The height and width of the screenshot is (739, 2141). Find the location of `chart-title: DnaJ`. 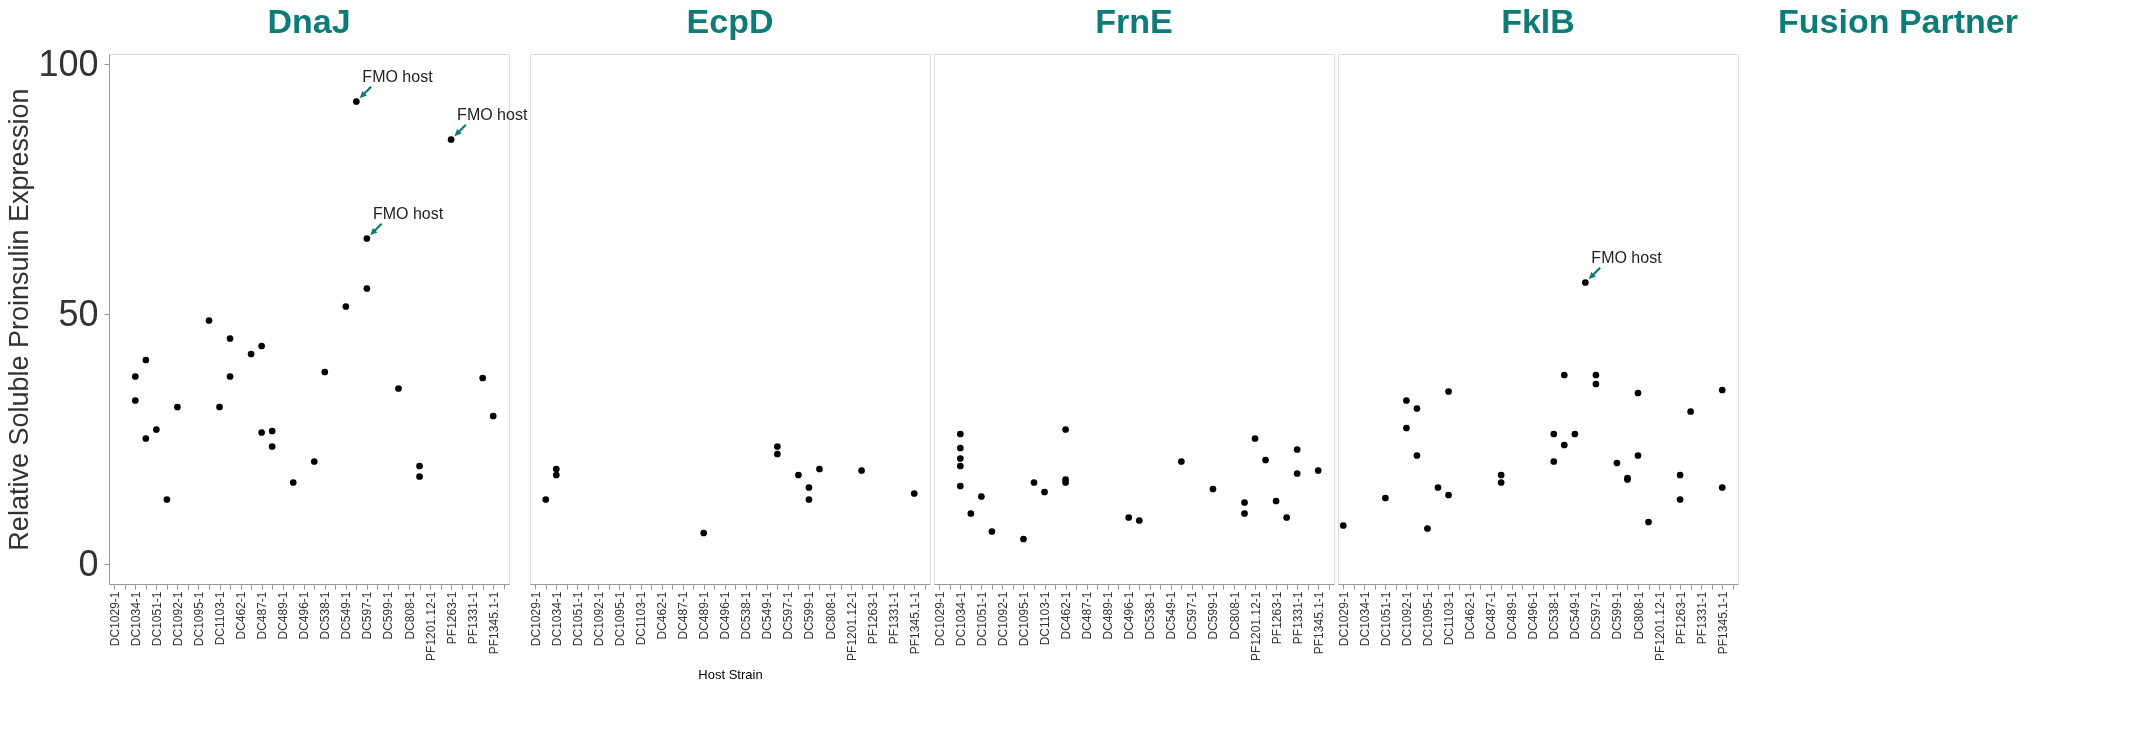

chart-title: DnaJ is located at coordinates (309, 21).